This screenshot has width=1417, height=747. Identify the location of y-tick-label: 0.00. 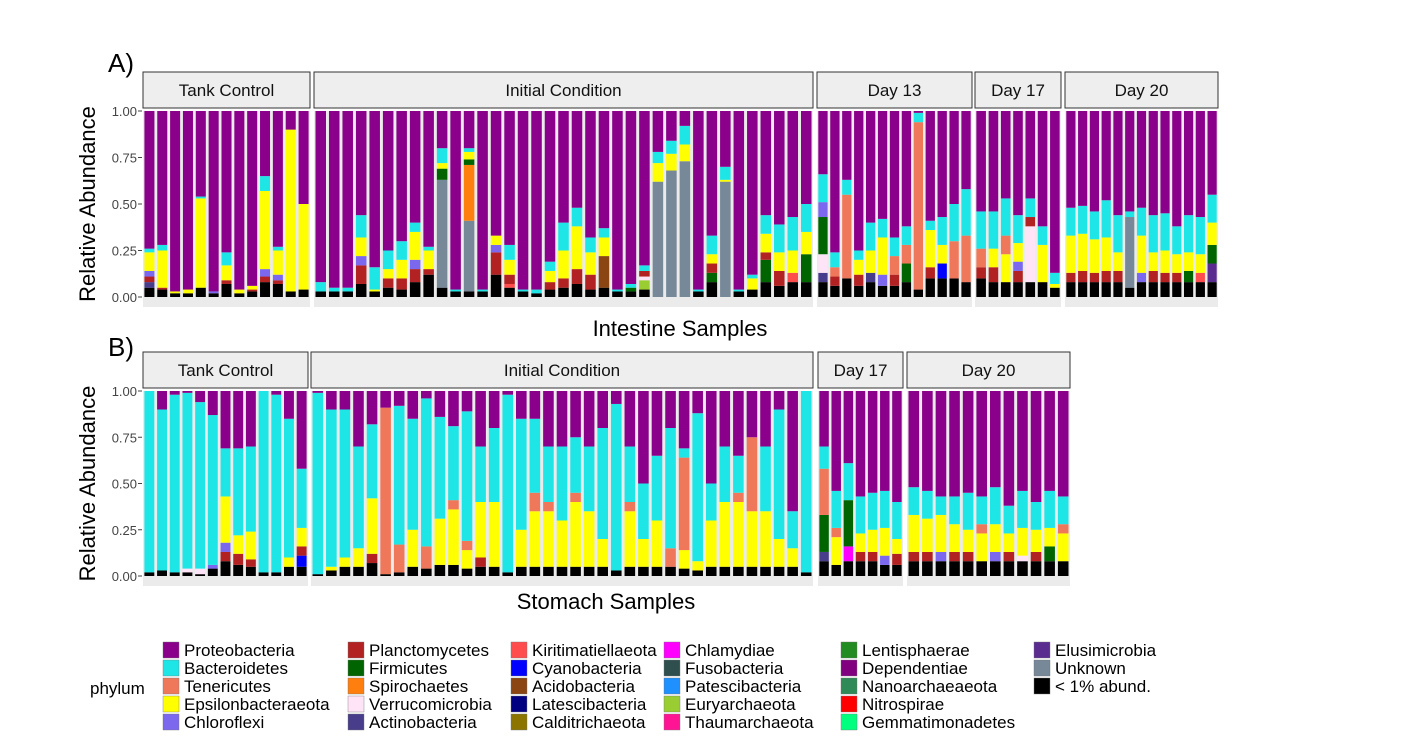
(124, 297).